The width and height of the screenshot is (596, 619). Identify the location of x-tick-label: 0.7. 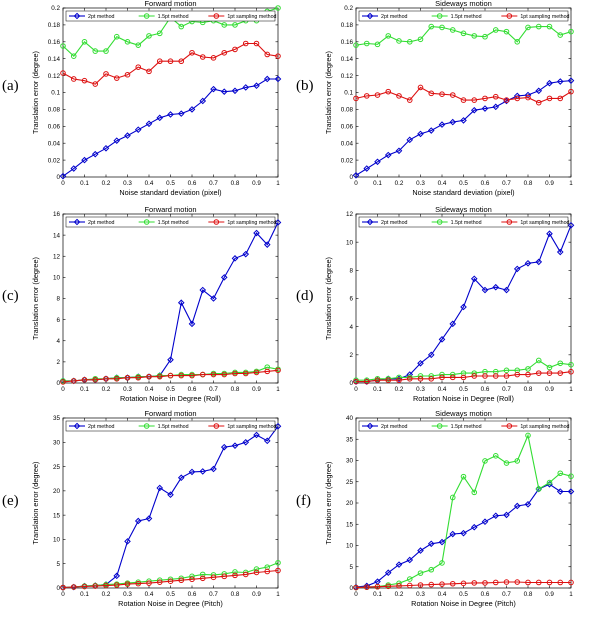
(213, 183).